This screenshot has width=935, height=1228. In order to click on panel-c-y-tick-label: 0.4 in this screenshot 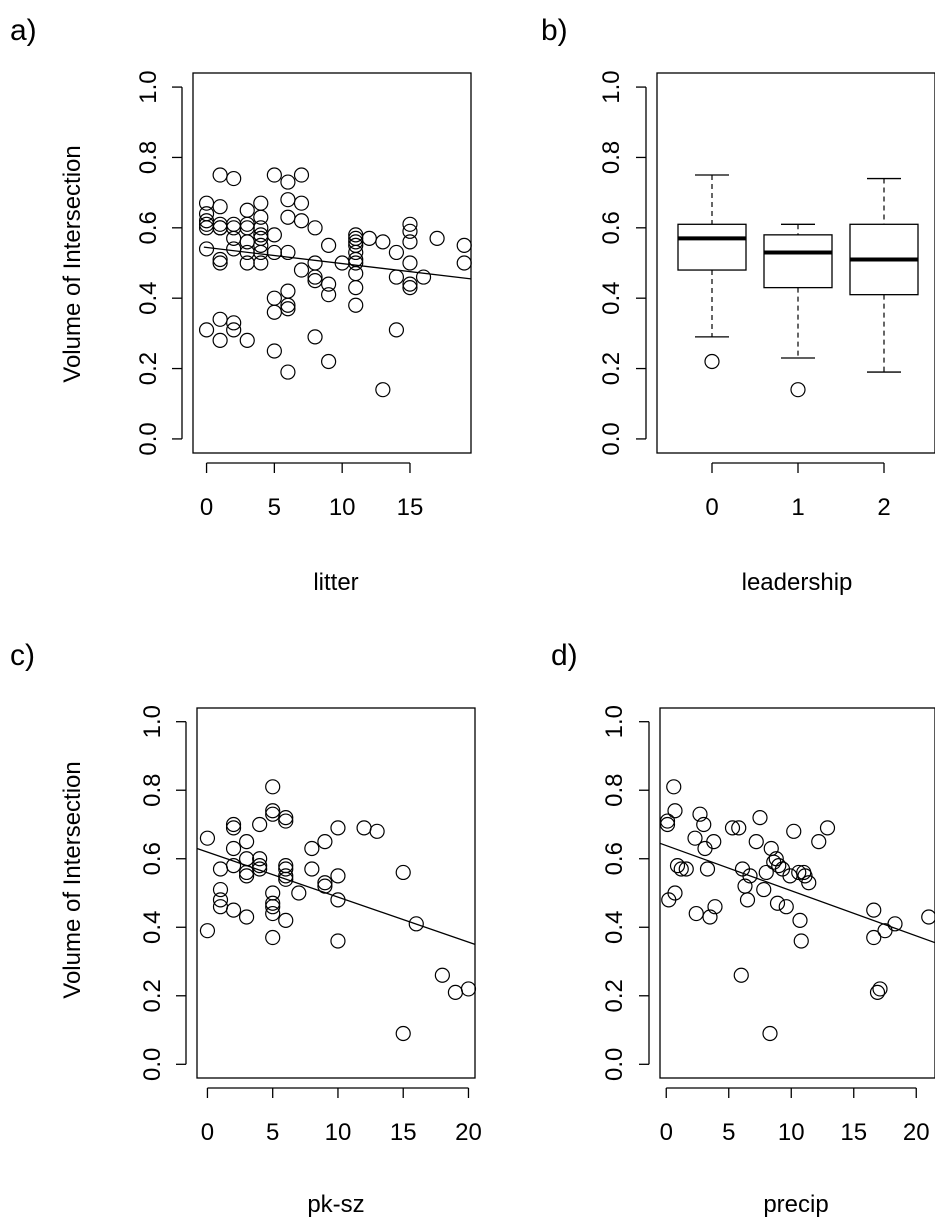, I will do `click(152, 927)`.